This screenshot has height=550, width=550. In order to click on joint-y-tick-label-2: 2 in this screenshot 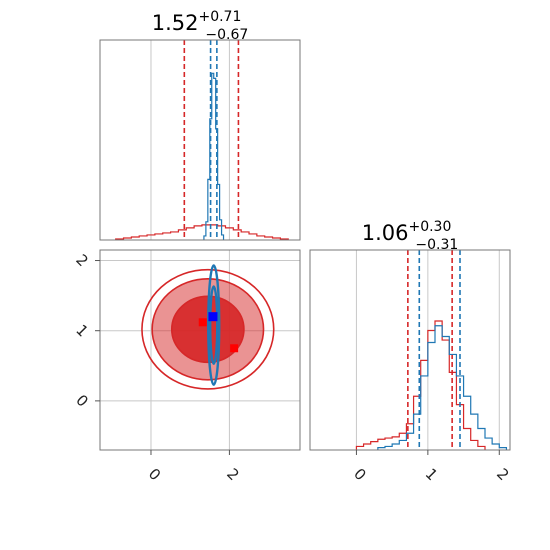, I will do `click(81, 260)`.